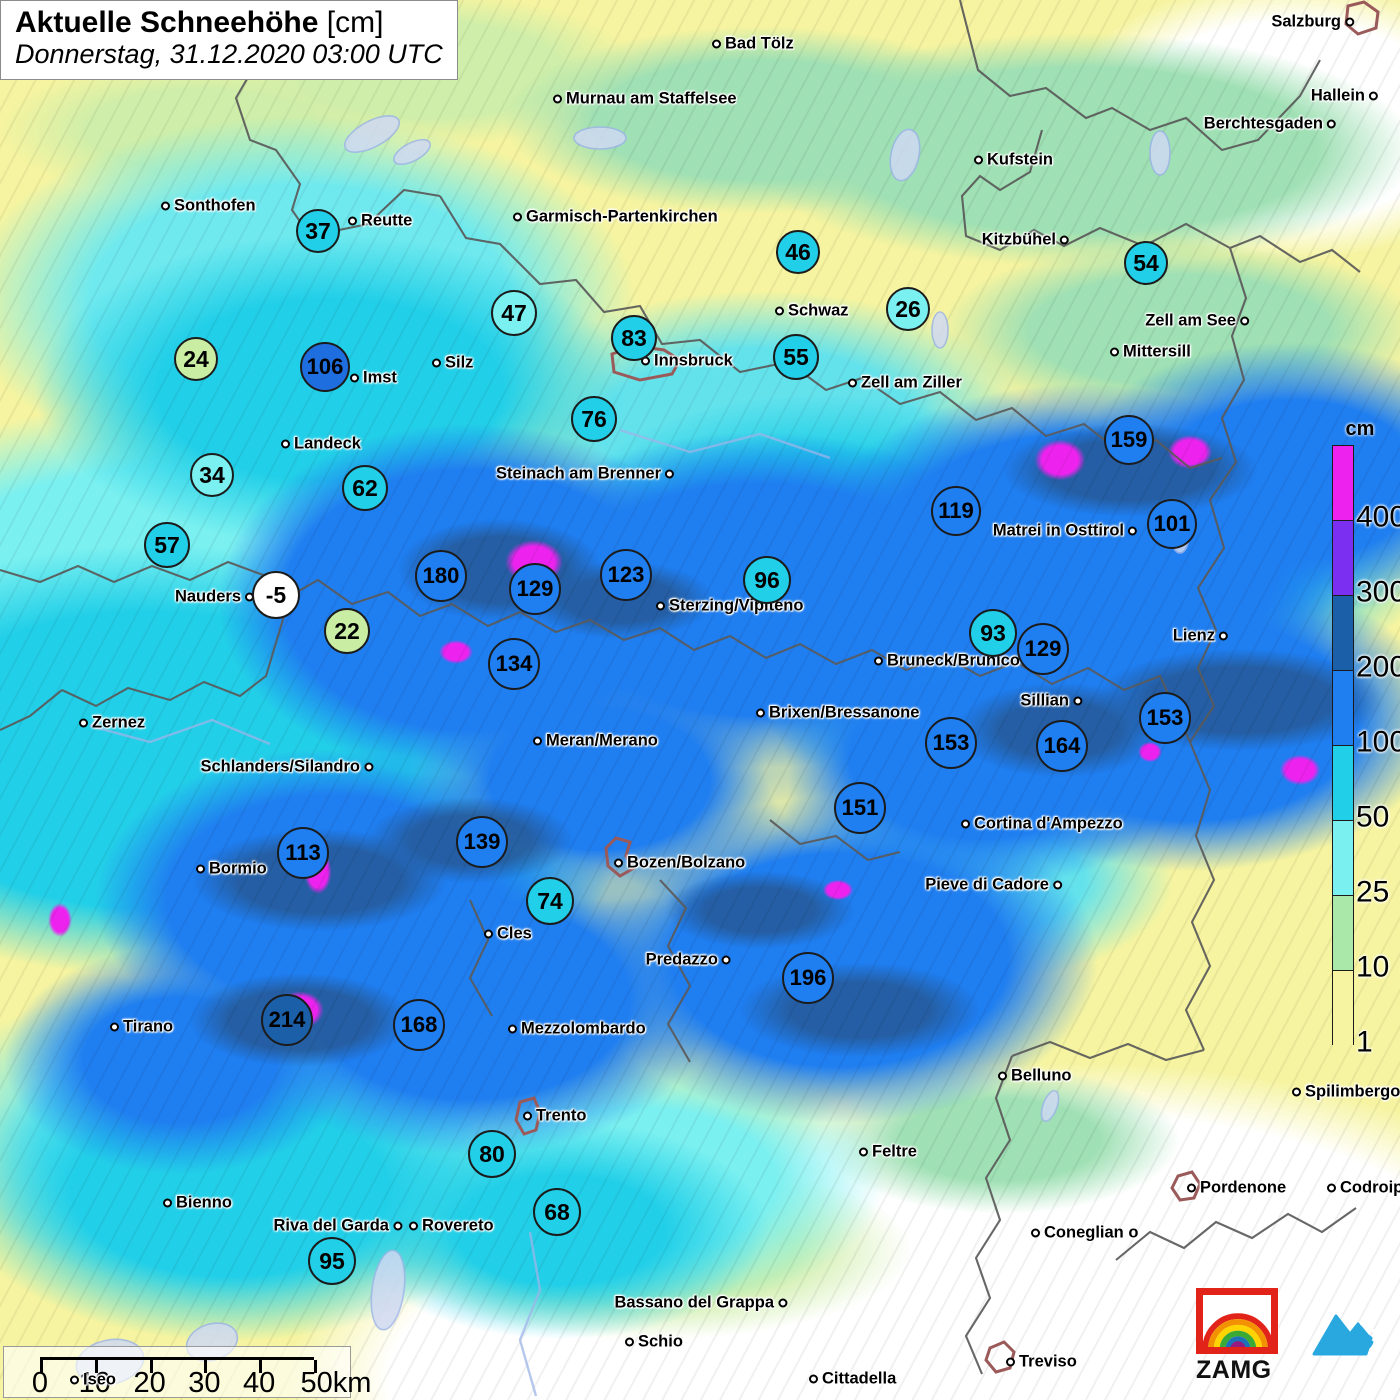  What do you see at coordinates (325, 367) in the screenshot?
I see `station-value-marker: 106` at bounding box center [325, 367].